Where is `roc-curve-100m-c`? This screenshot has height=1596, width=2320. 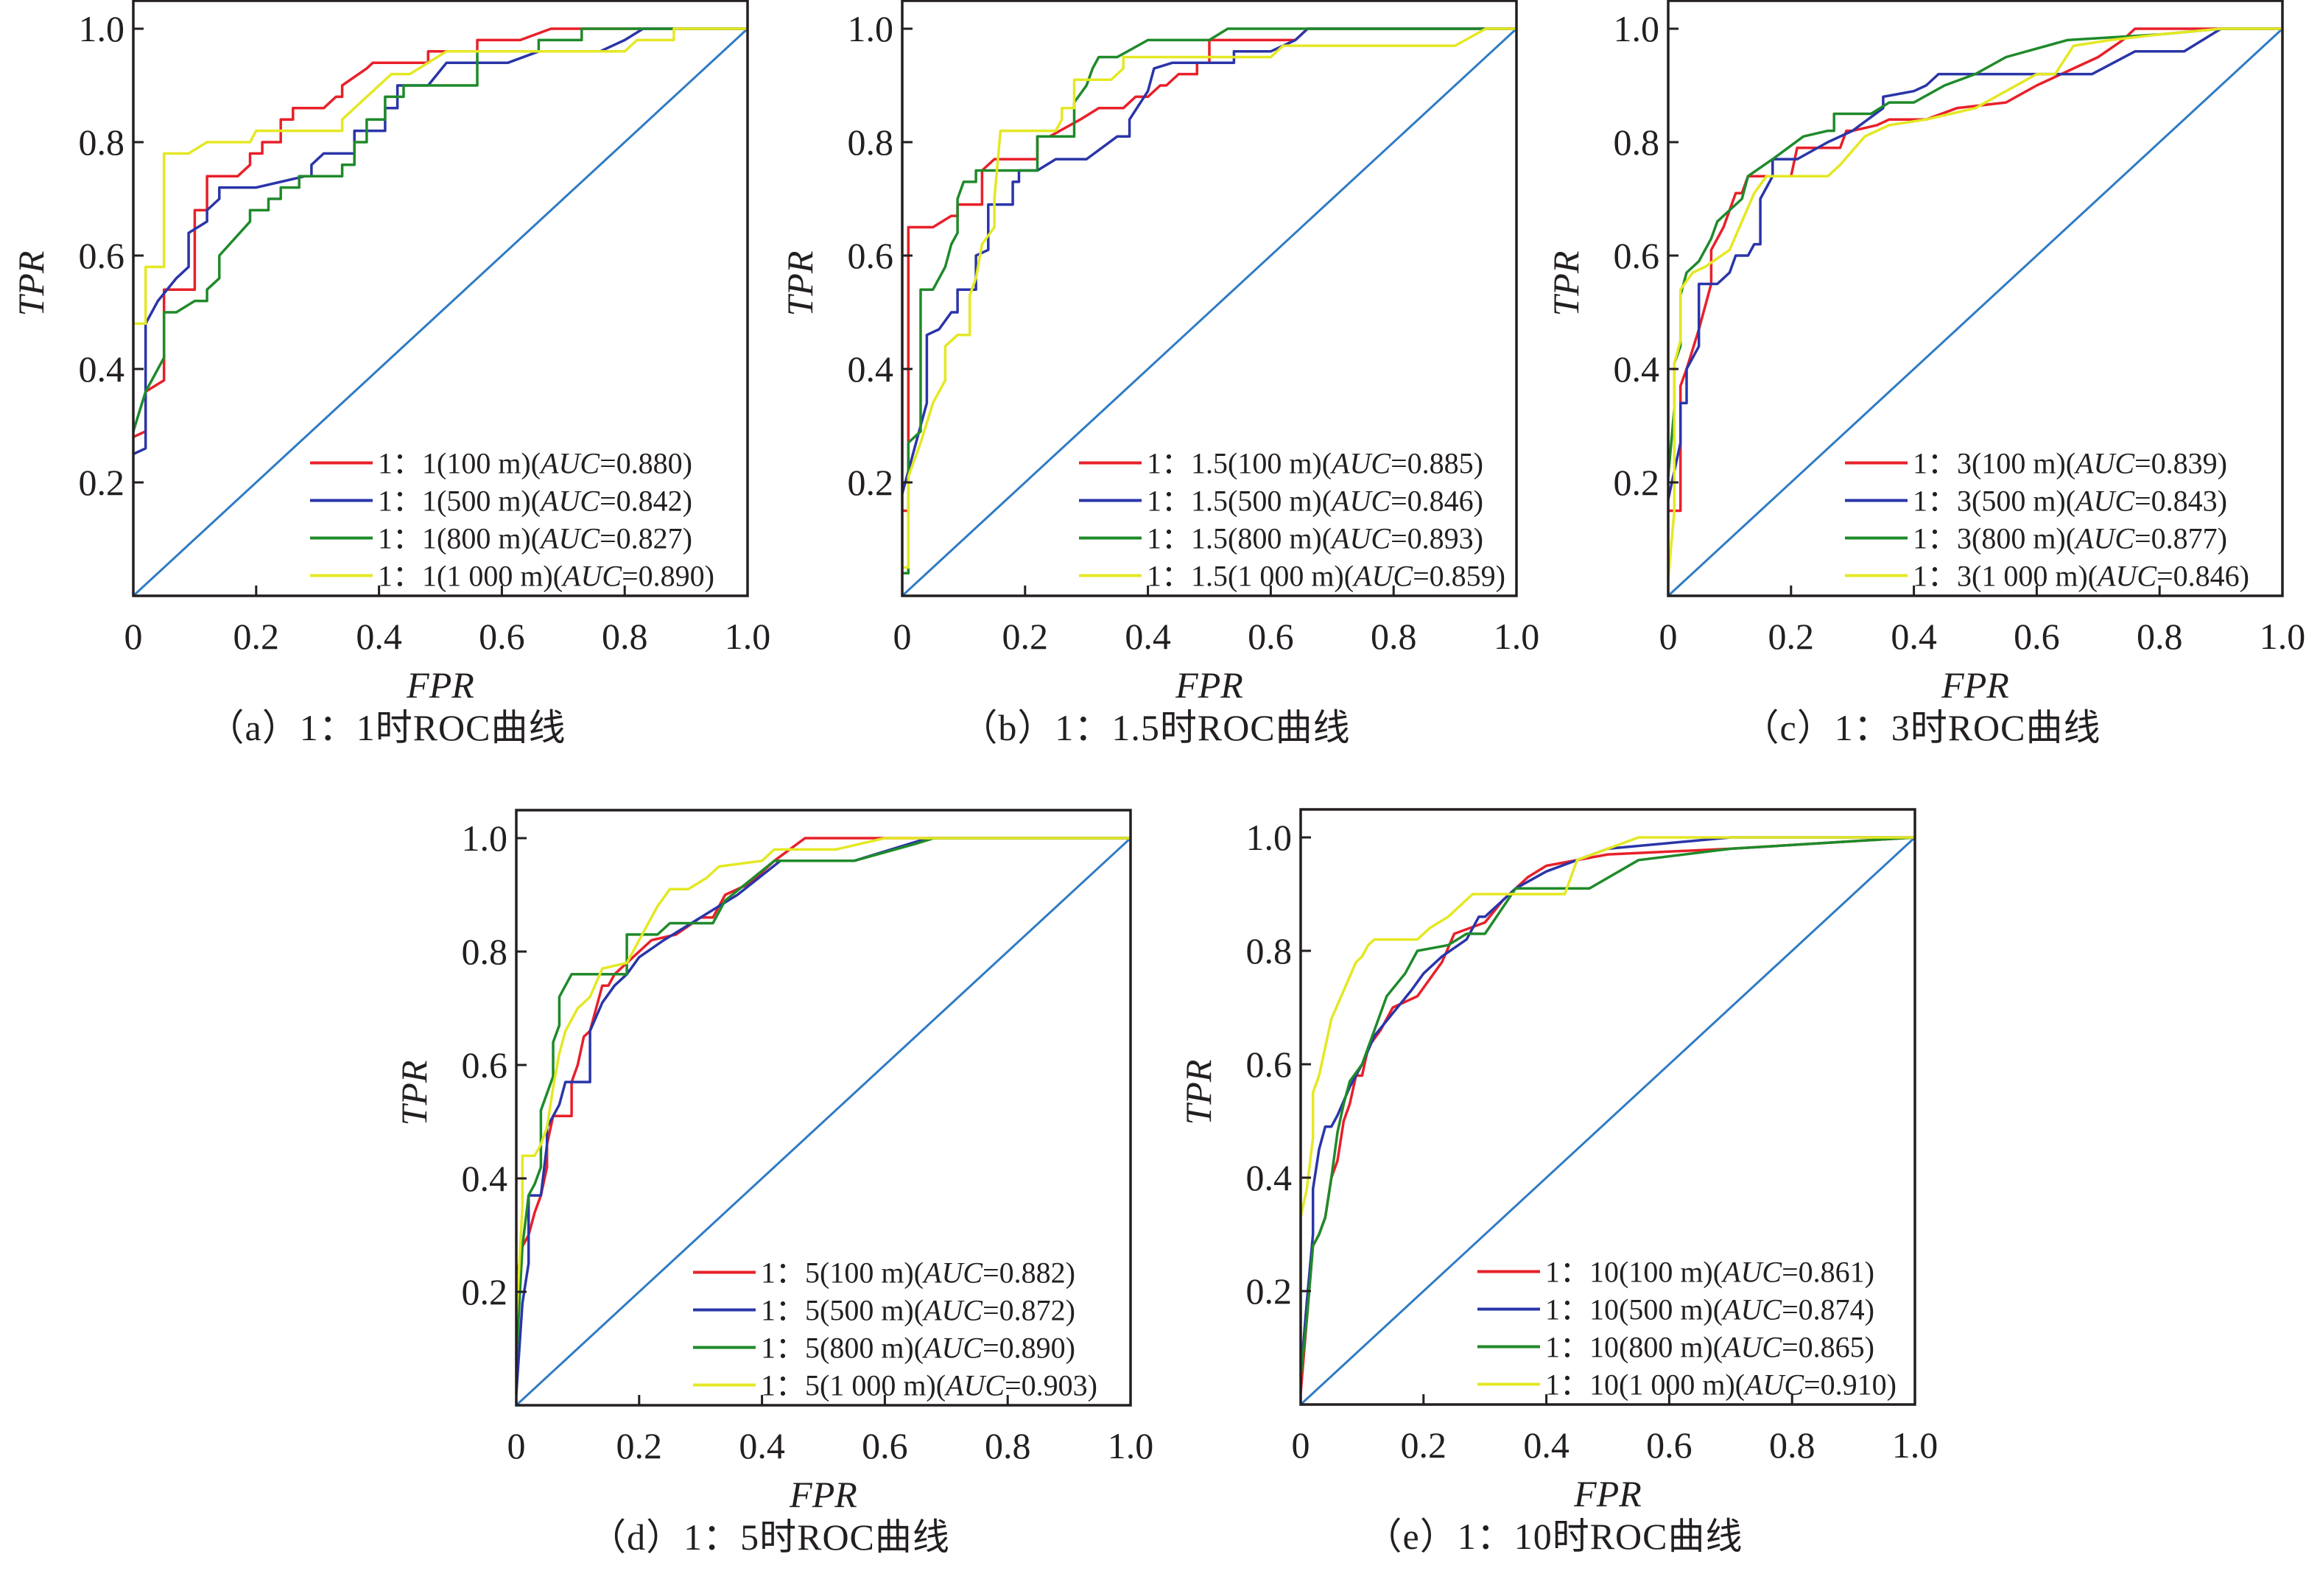 roc-curve-100m-c is located at coordinates (1975, 270).